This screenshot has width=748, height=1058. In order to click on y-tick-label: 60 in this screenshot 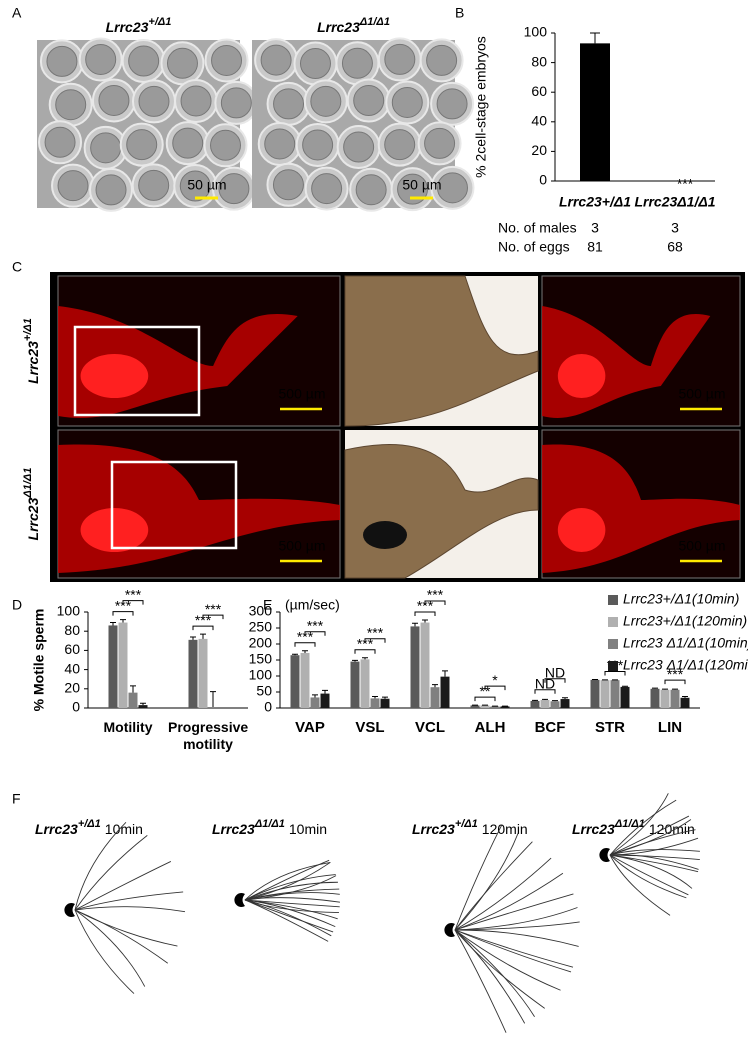, I will do `click(72, 649)`.